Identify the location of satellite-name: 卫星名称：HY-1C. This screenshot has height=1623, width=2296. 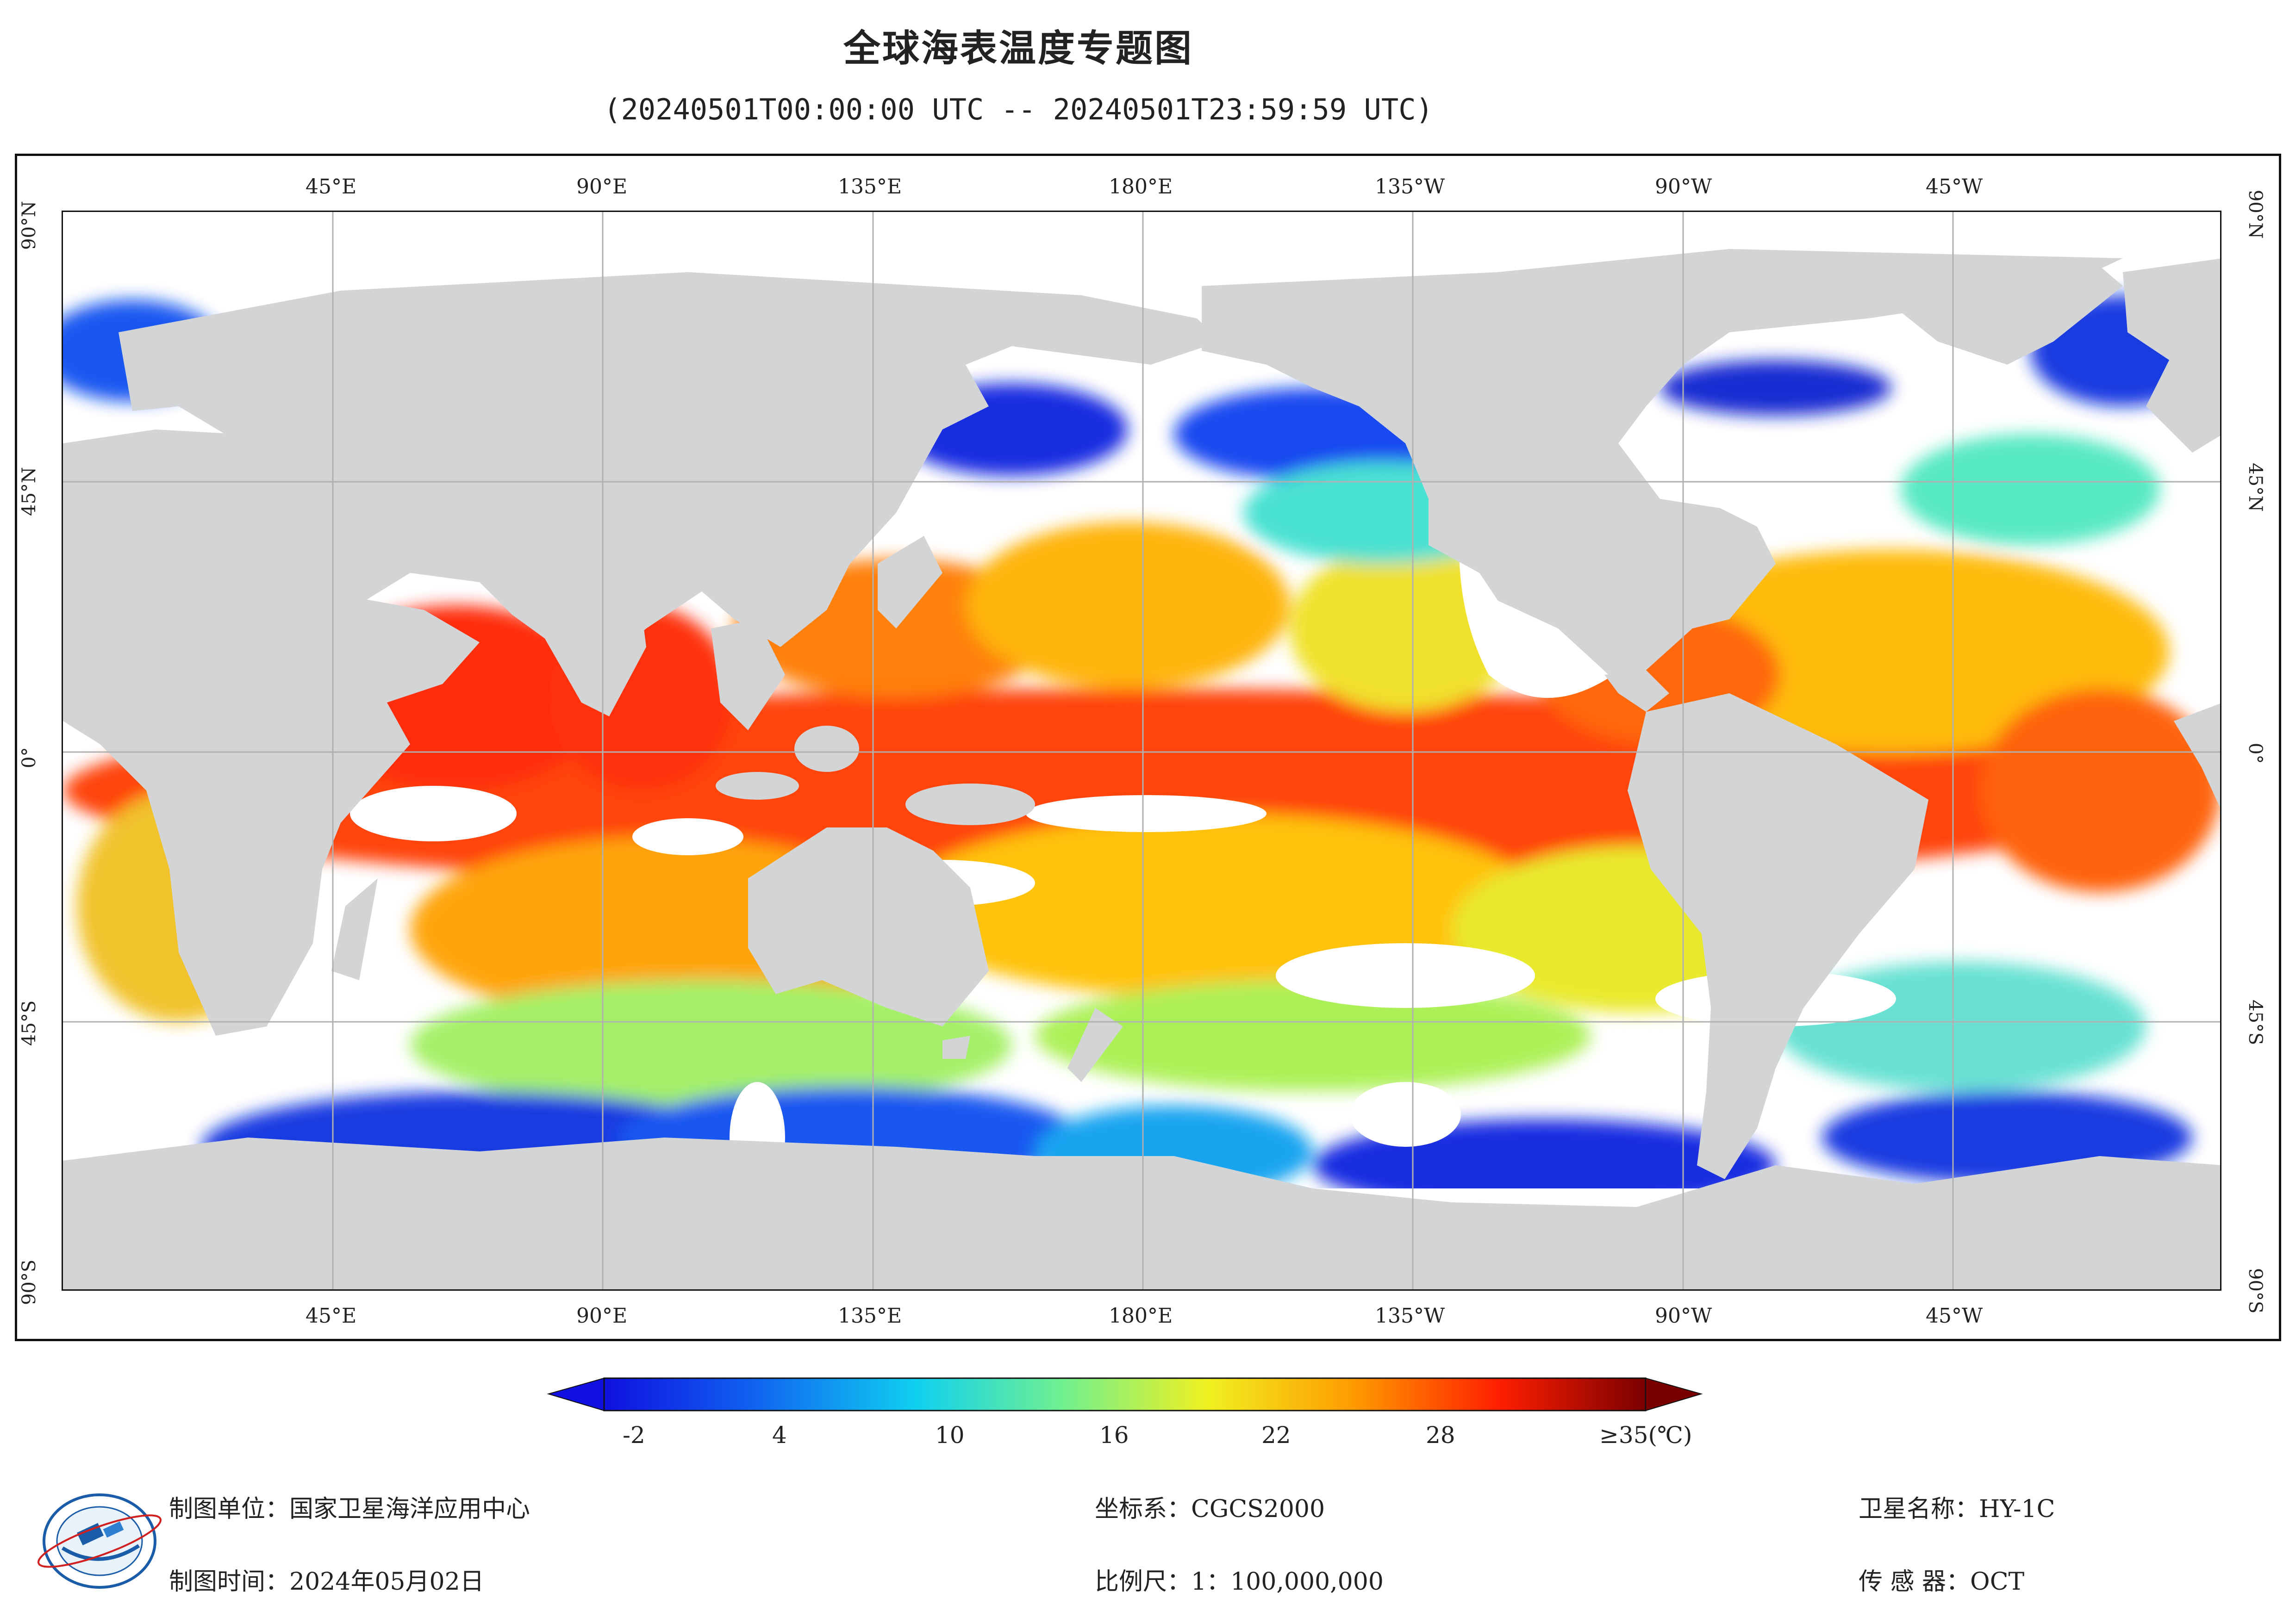
(1957, 1509).